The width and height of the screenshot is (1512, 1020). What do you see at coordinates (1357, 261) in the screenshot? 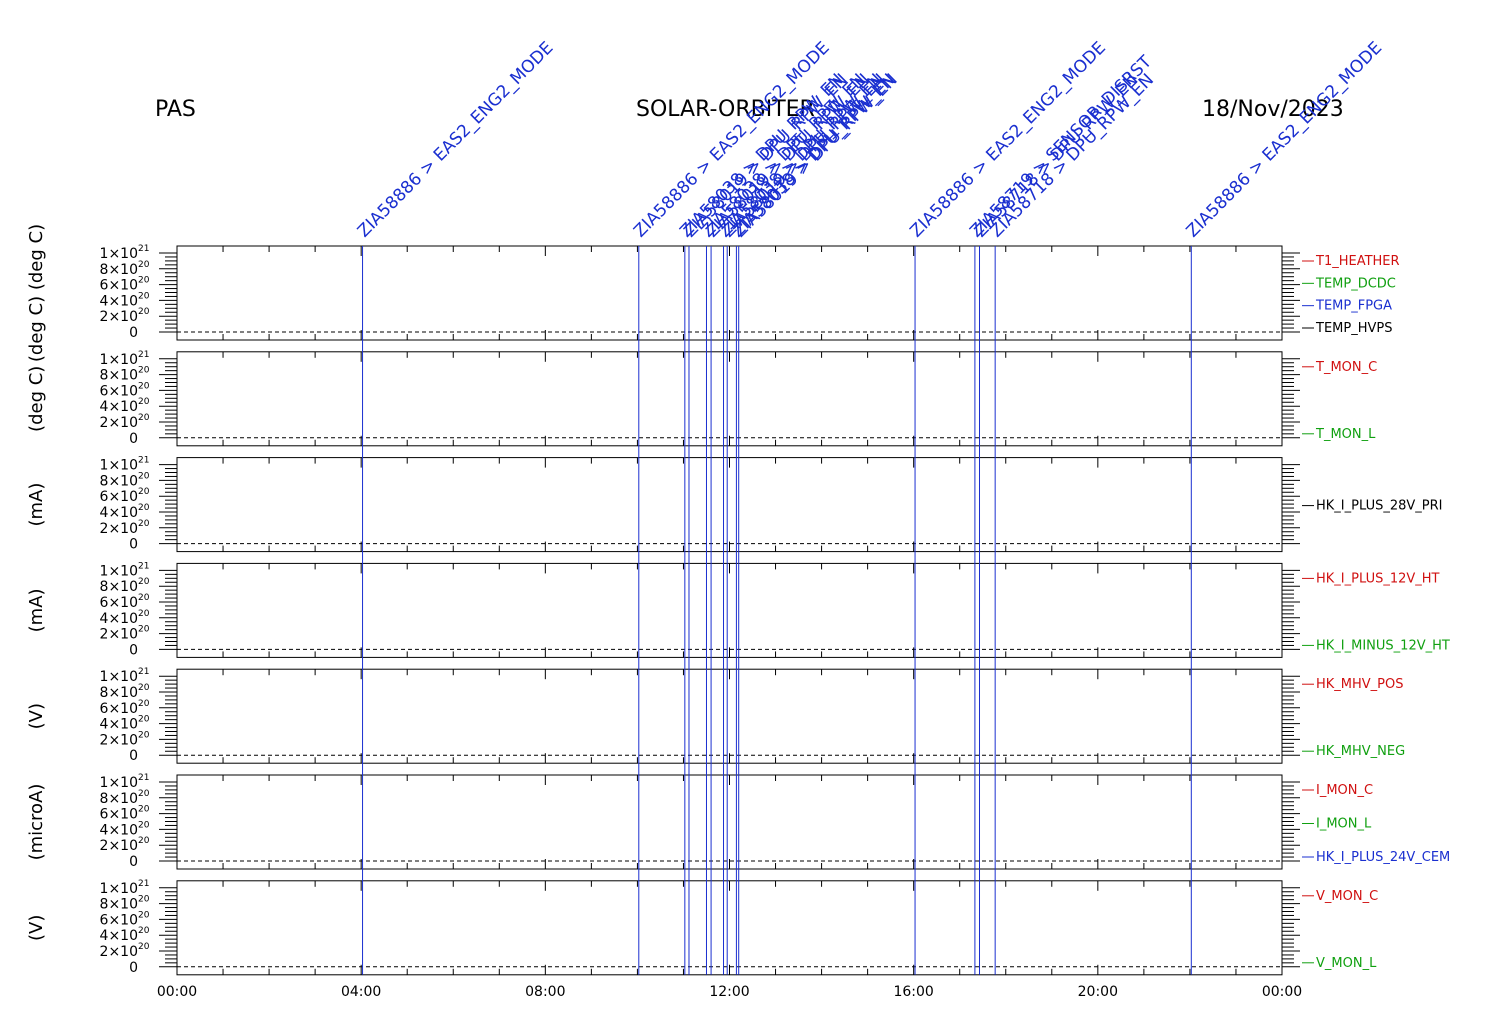
I see `legend-t1-heather: T1_HEATHER` at bounding box center [1357, 261].